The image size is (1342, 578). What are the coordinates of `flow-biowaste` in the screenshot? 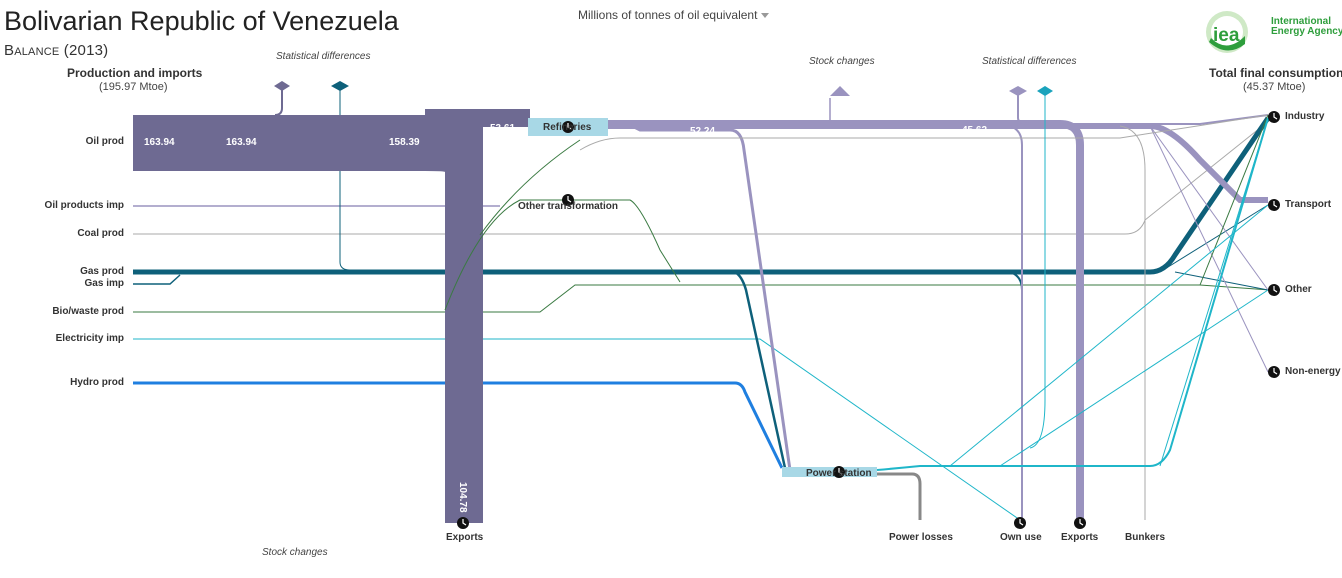 It's located at (702, 298).